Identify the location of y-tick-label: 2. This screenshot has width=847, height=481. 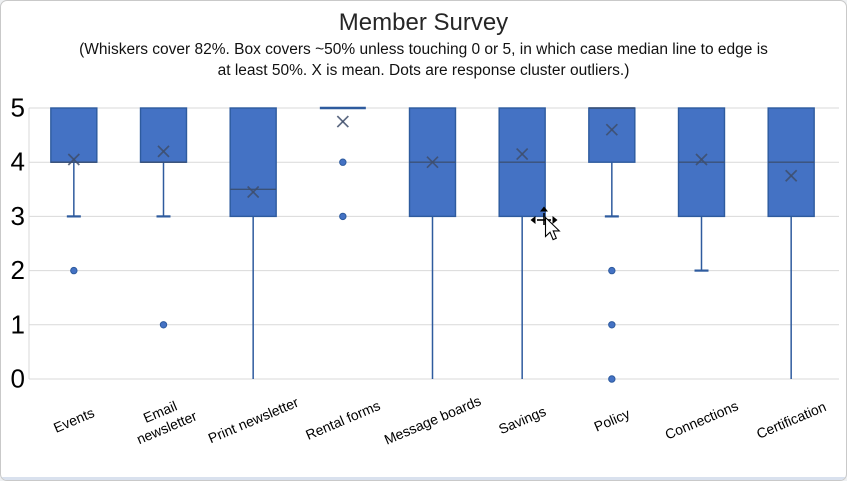
(18, 270).